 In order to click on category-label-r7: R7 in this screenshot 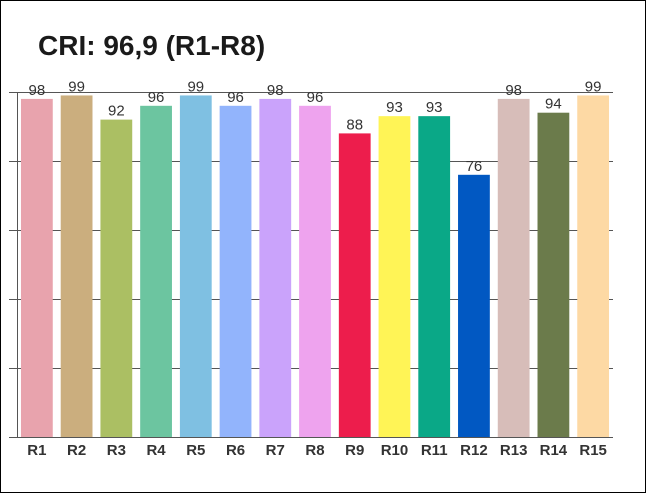, I will do `click(275, 450)`.